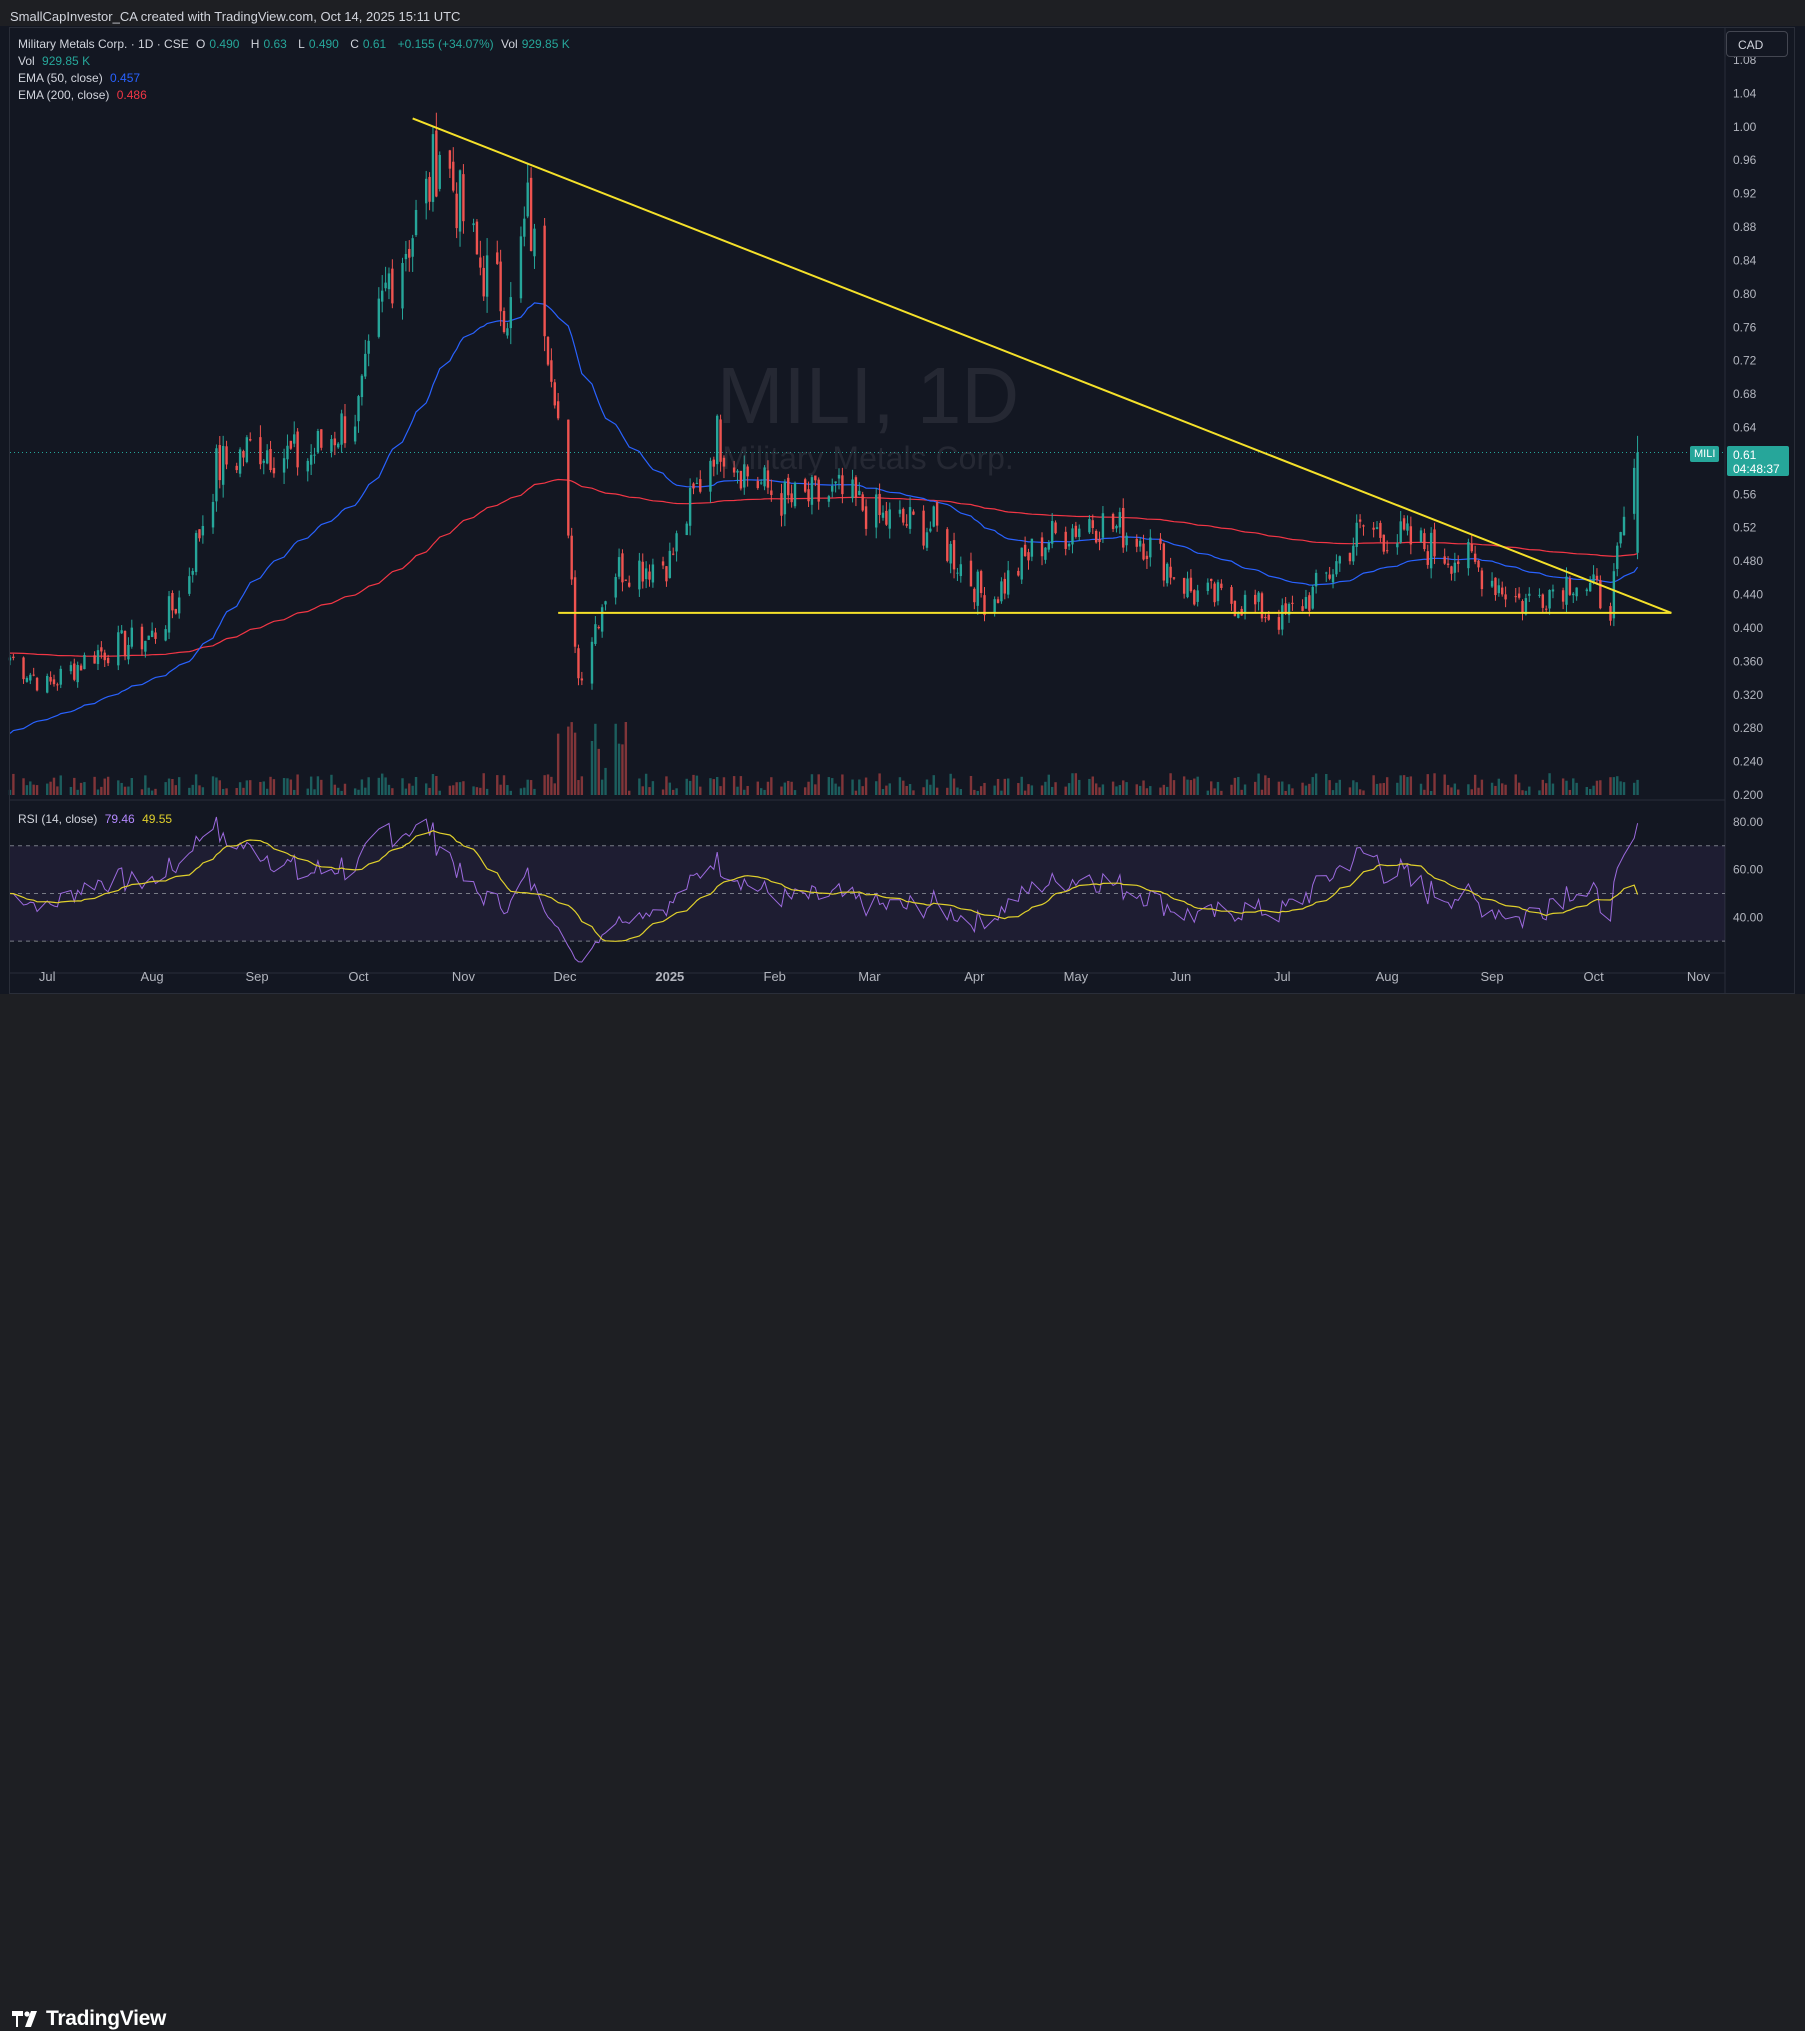 The image size is (1805, 2031). What do you see at coordinates (125, 78) in the screenshot?
I see `ema50-value: 0.457` at bounding box center [125, 78].